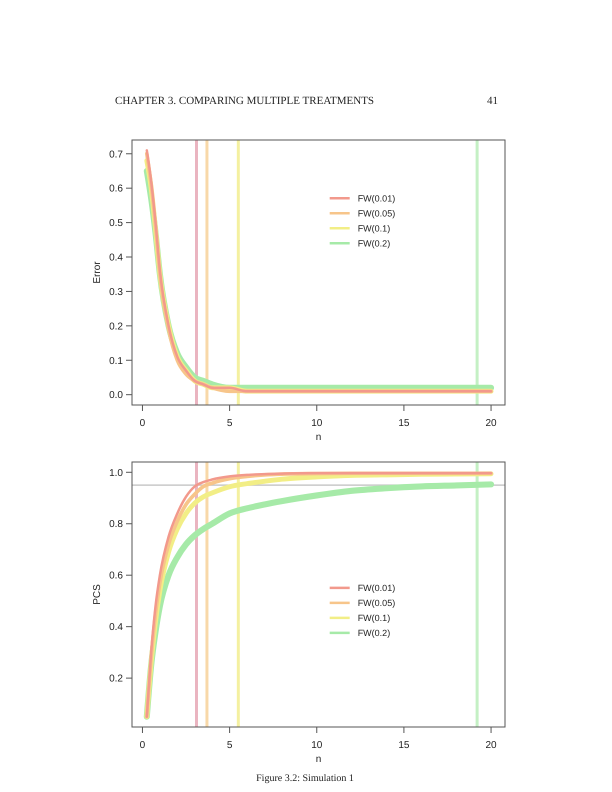 The image size is (612, 792). Describe the element at coordinates (97, 272) in the screenshot. I see `y-axis-title: Error` at that location.